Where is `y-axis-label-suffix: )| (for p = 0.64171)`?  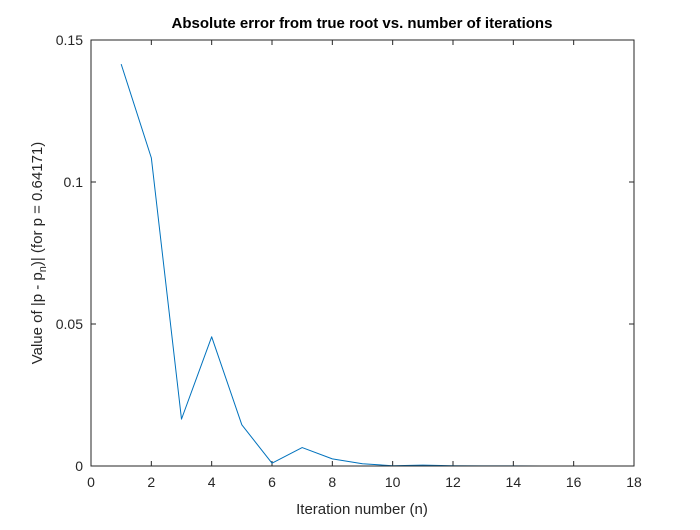 y-axis-label-suffix: )| (for p = 0.64171) is located at coordinates (37, 204).